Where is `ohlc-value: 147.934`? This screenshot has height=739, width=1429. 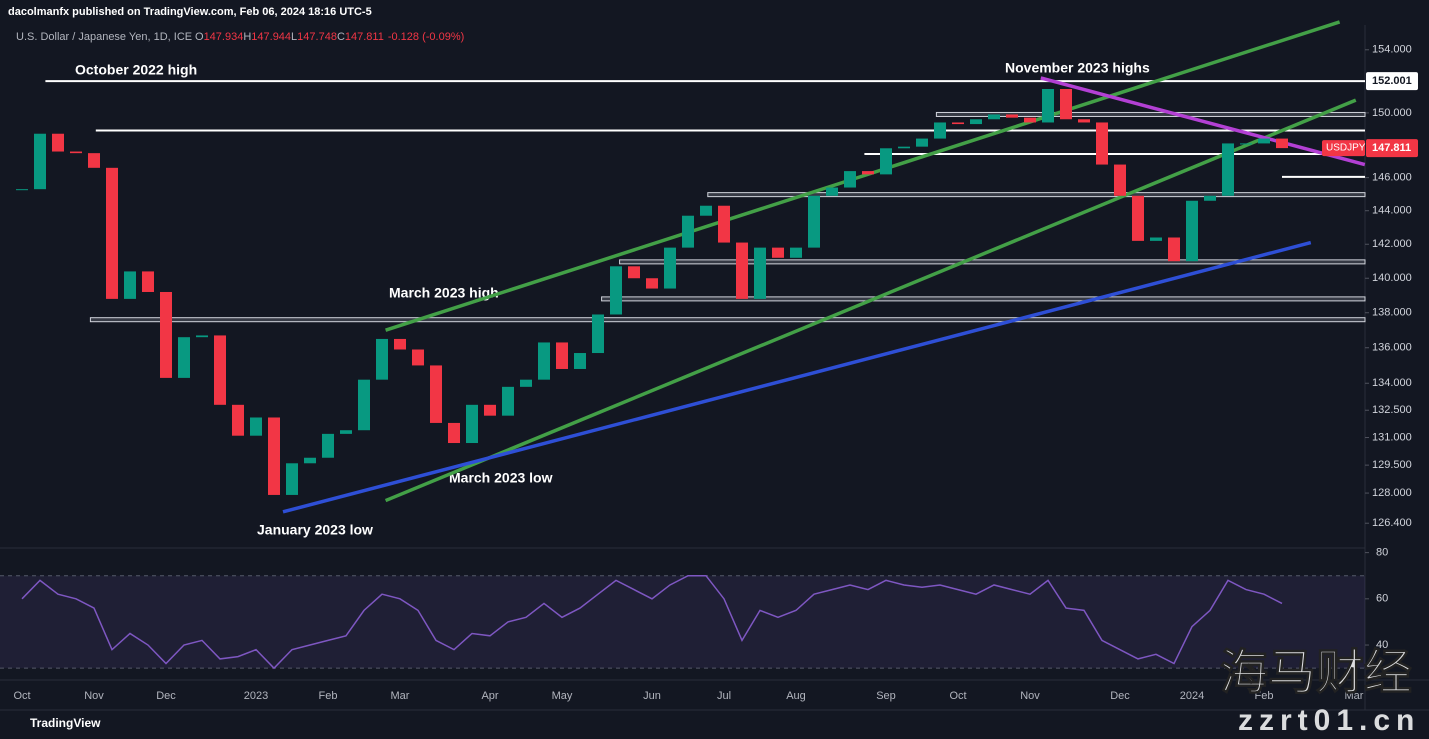 ohlc-value: 147.934 is located at coordinates (224, 37).